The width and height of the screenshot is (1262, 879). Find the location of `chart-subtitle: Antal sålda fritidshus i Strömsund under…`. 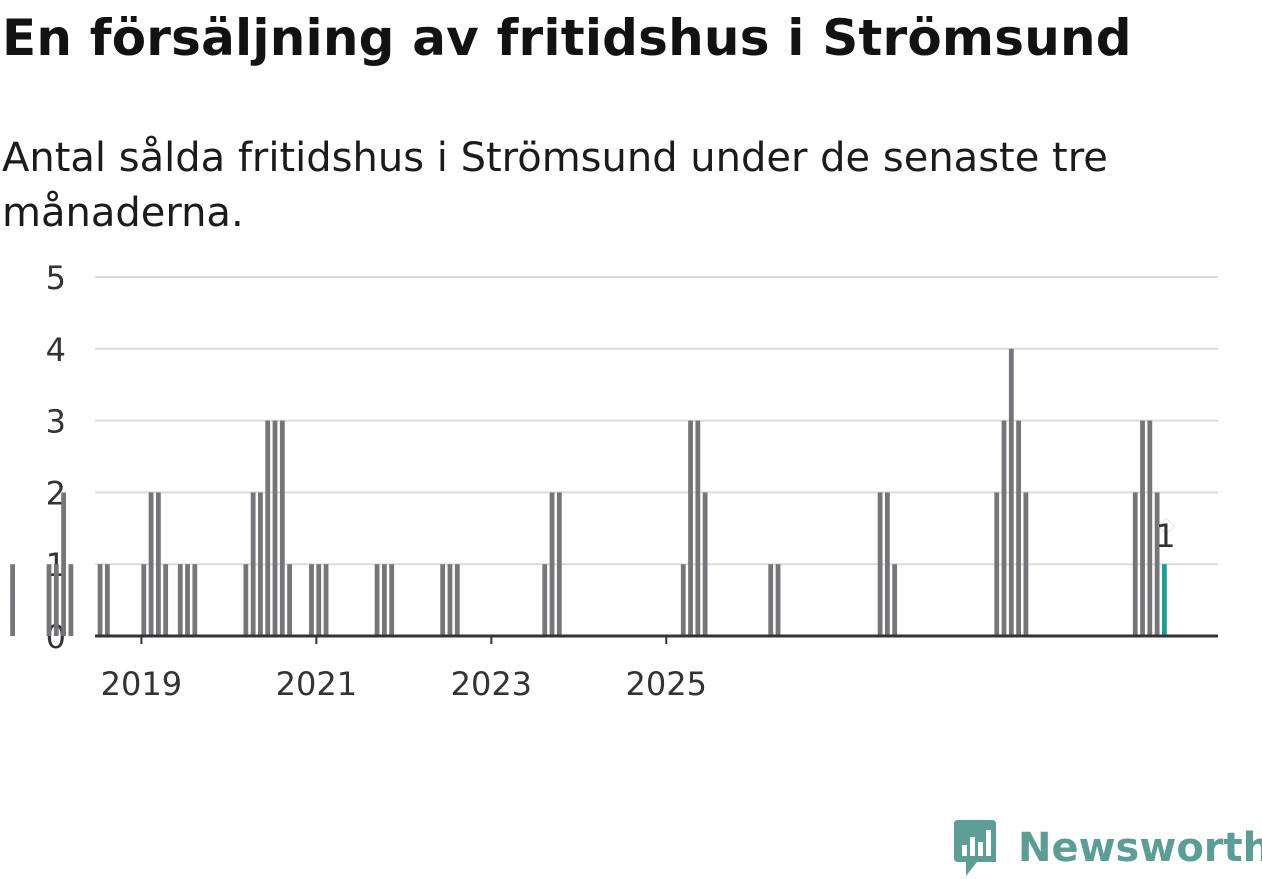

chart-subtitle: Antal sålda fritidshus i Strömsund under… is located at coordinates (555, 185).